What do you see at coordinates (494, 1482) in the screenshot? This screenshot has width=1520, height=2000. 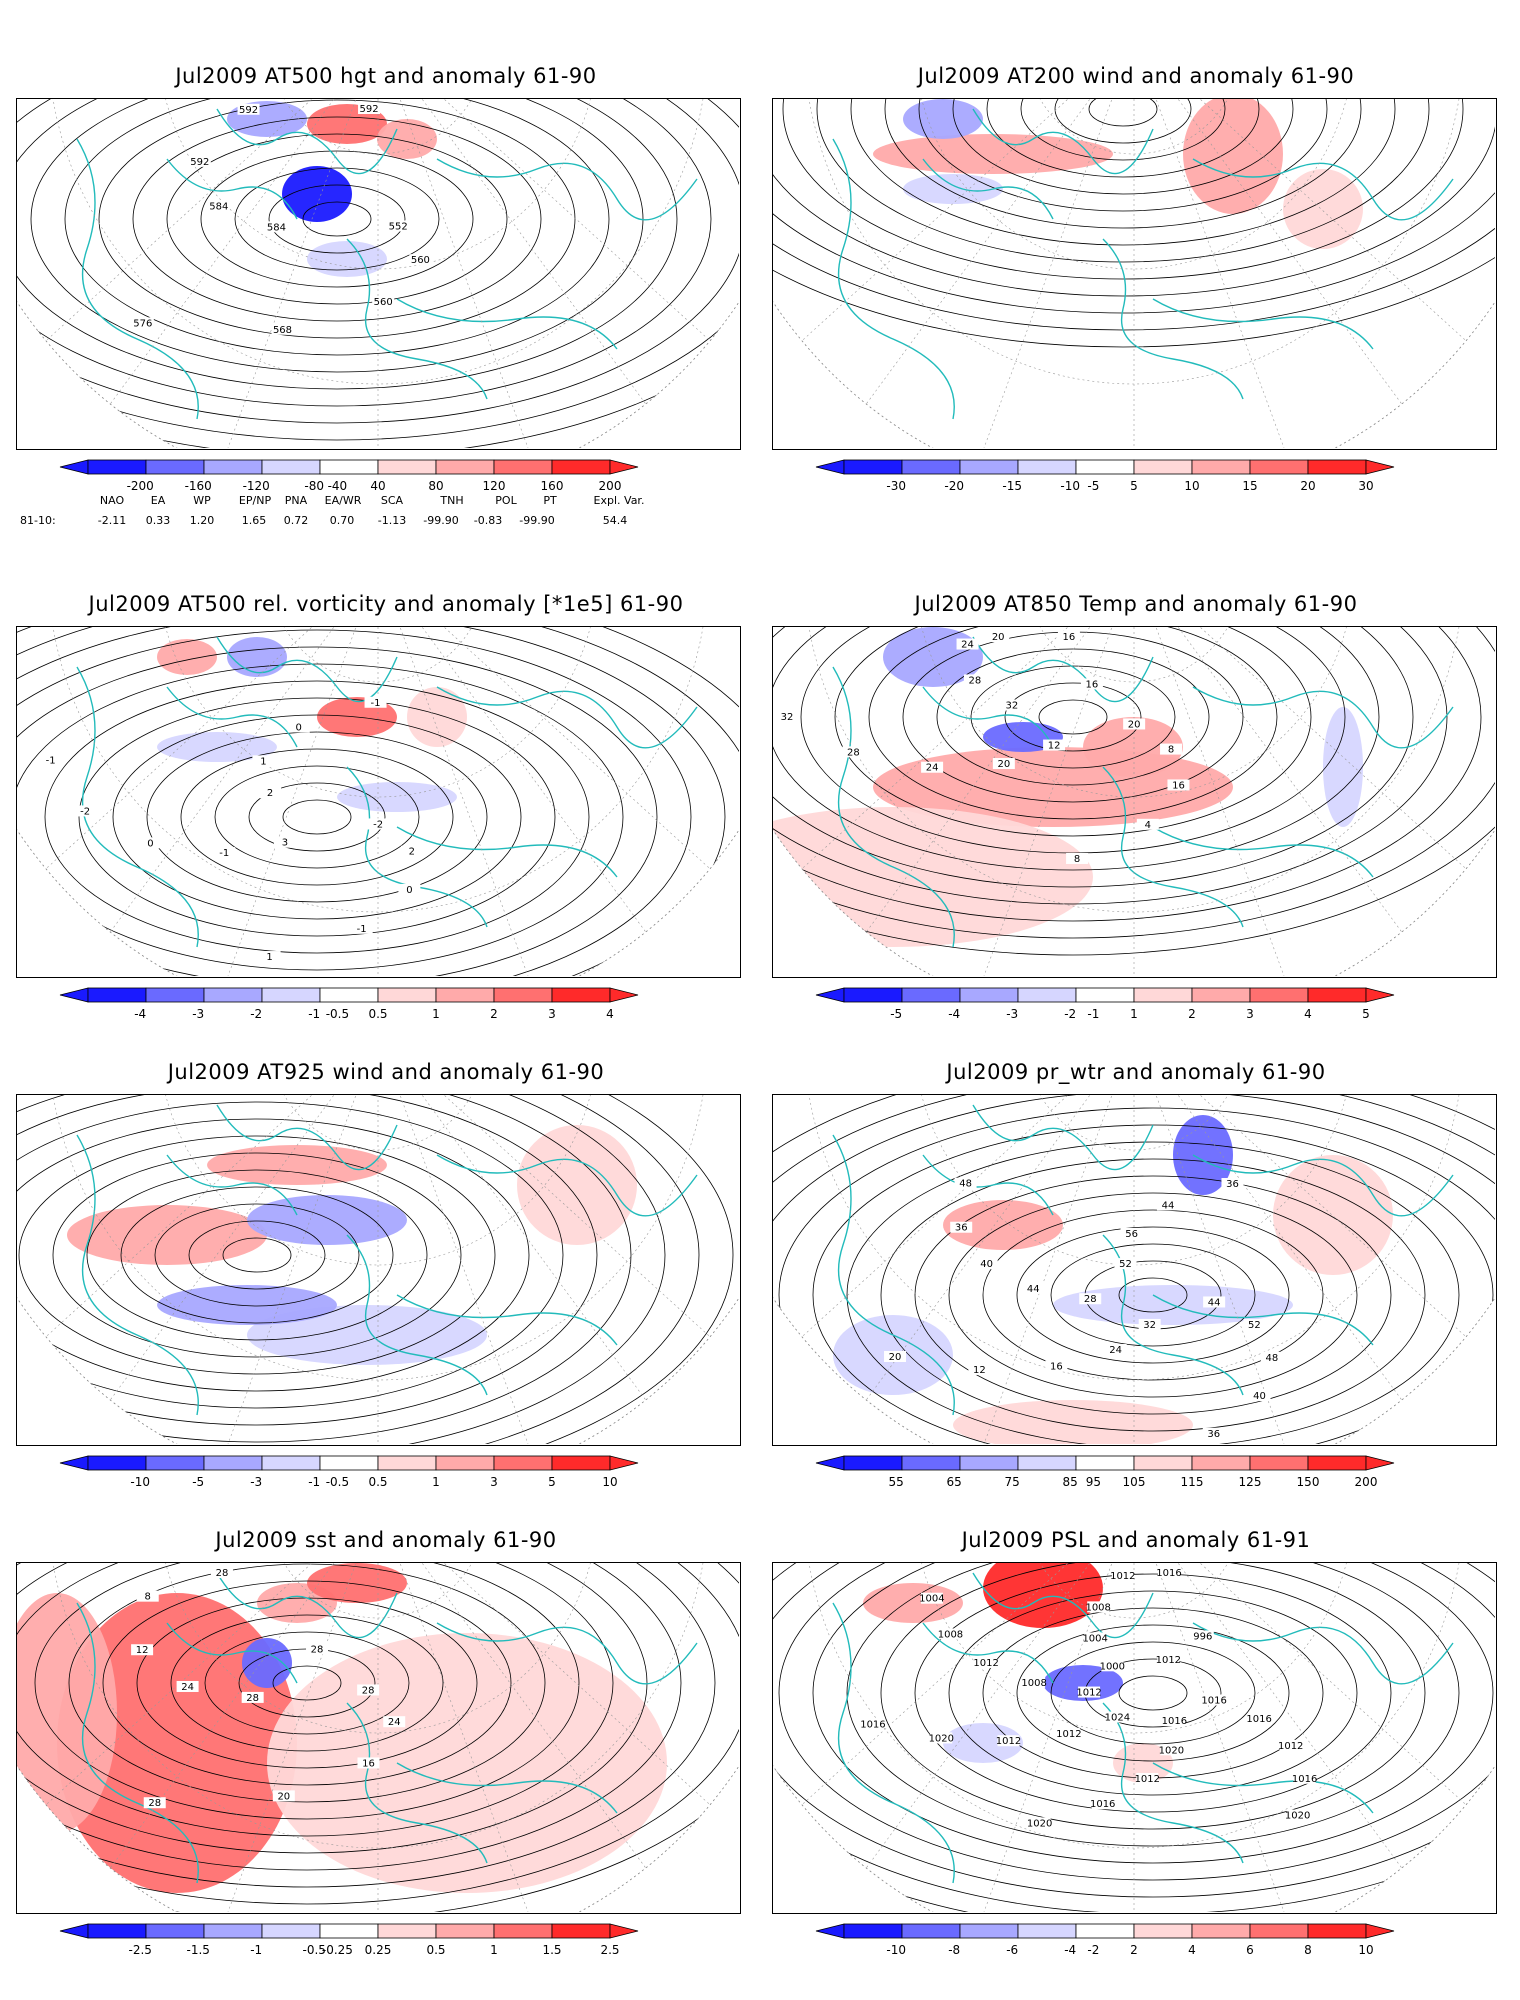 I see `colorbar-tick-label: 3` at bounding box center [494, 1482].